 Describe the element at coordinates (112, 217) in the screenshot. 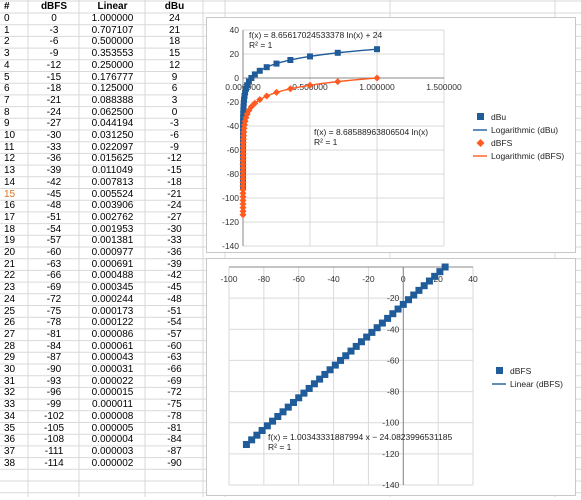

I see `cell-linear: 0.002762` at that location.